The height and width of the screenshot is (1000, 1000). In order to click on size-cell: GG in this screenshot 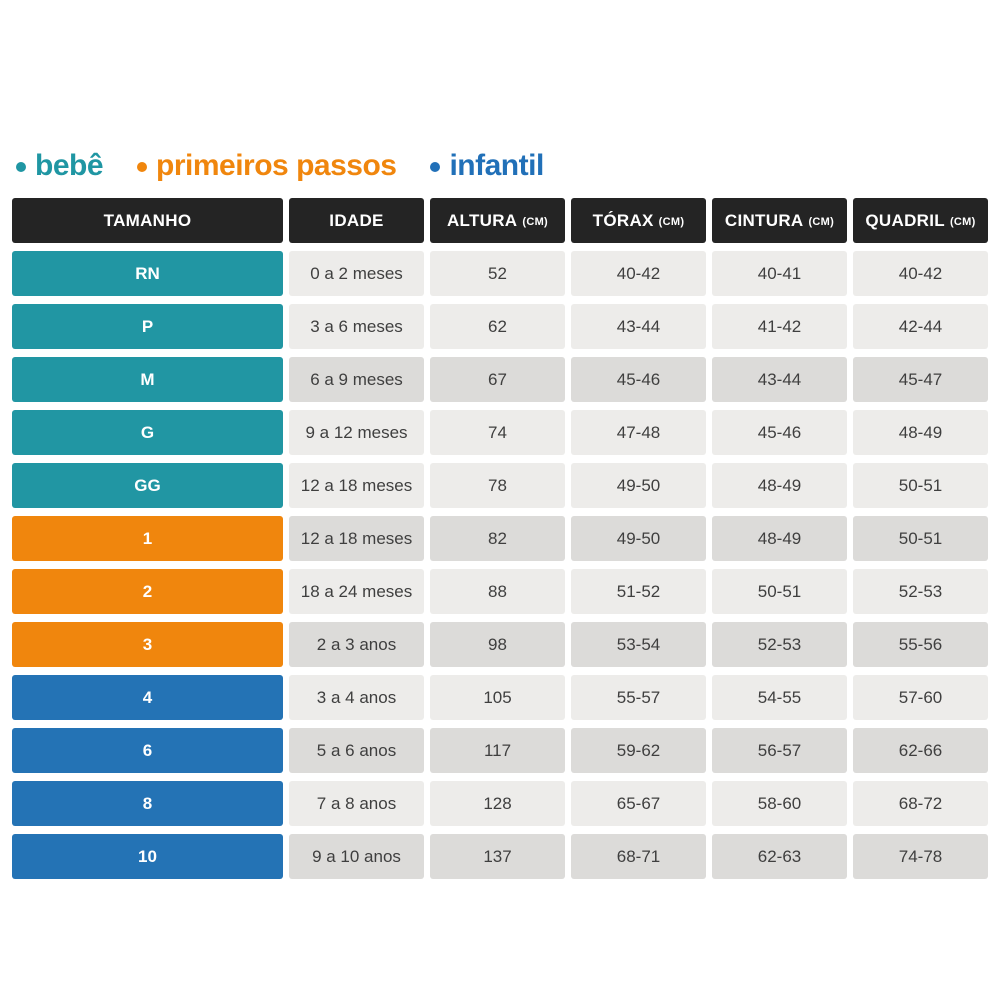, I will do `click(147, 485)`.